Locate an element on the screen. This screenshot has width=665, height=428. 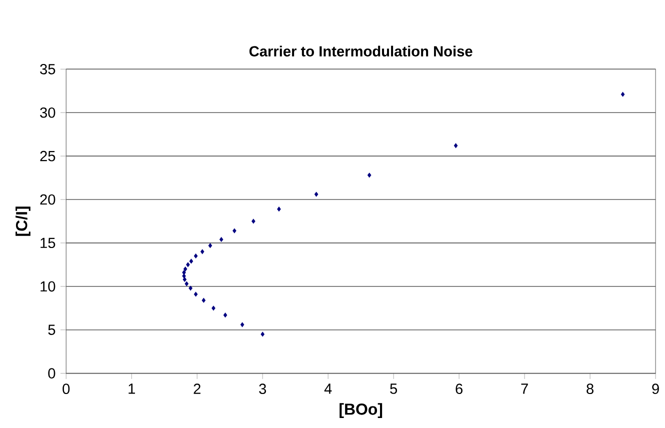
x-axis-title: [BOo] is located at coordinates (361, 410).